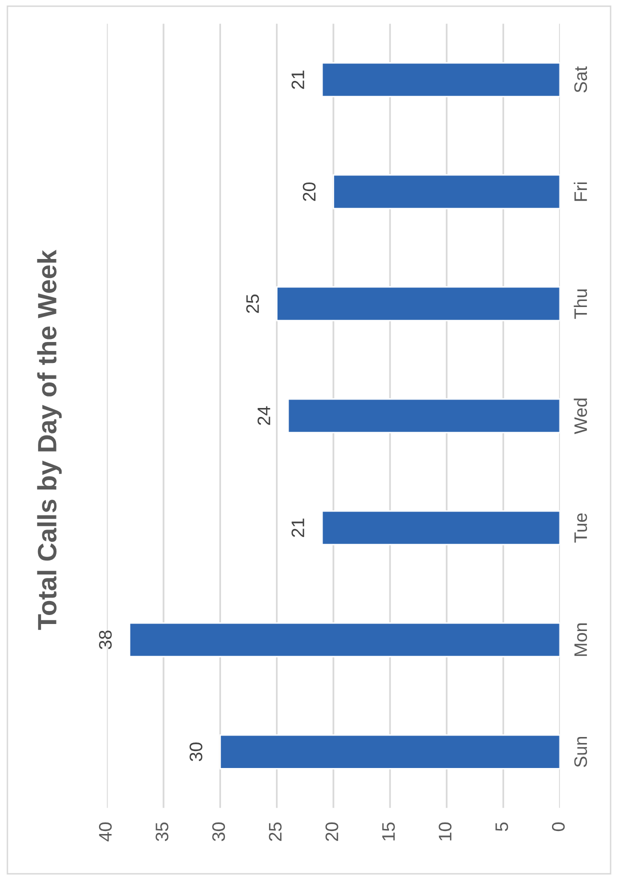  I want to click on x-tick-label: 35, so click(162, 832).